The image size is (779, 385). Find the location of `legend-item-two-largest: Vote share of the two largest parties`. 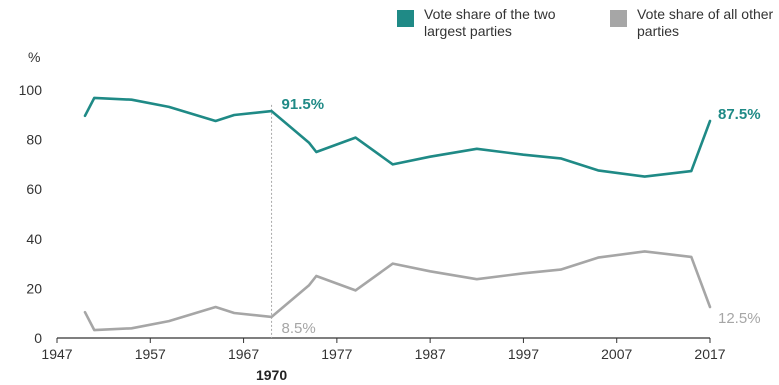

legend-item-two-largest: Vote share of the two largest parties is located at coordinates (495, 23).